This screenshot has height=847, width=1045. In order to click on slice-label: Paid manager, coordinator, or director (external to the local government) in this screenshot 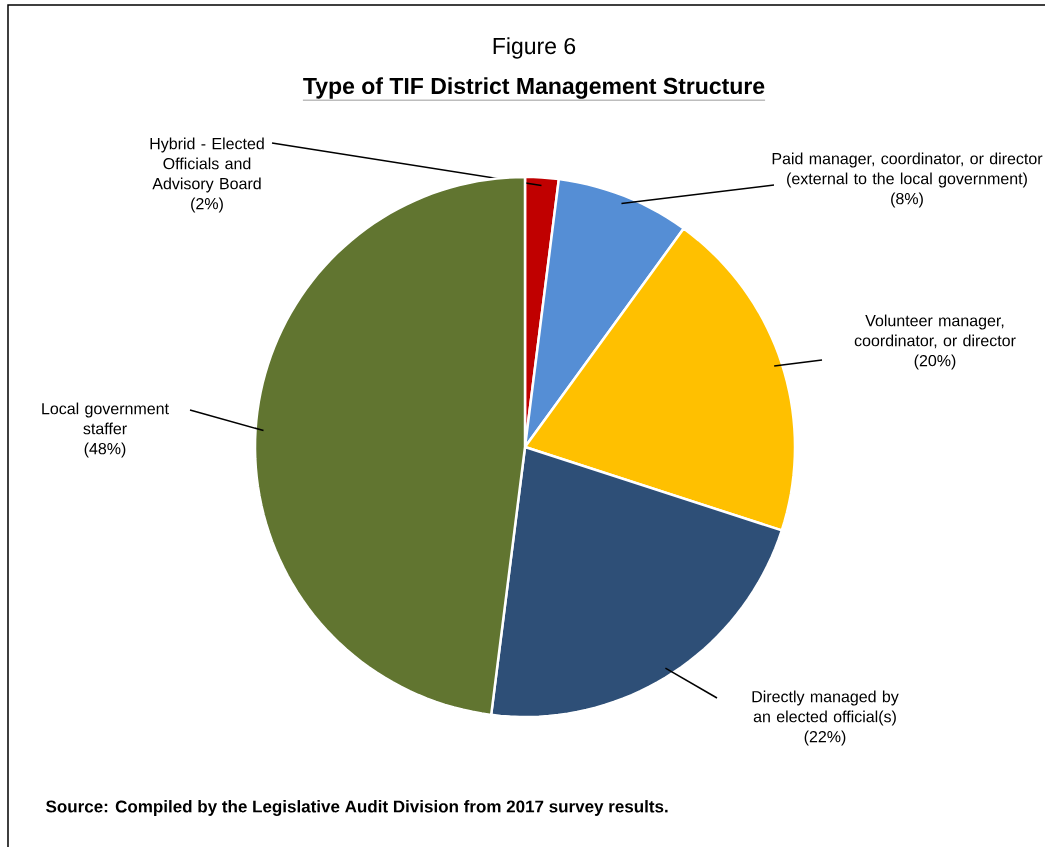, I will do `click(907, 170)`.